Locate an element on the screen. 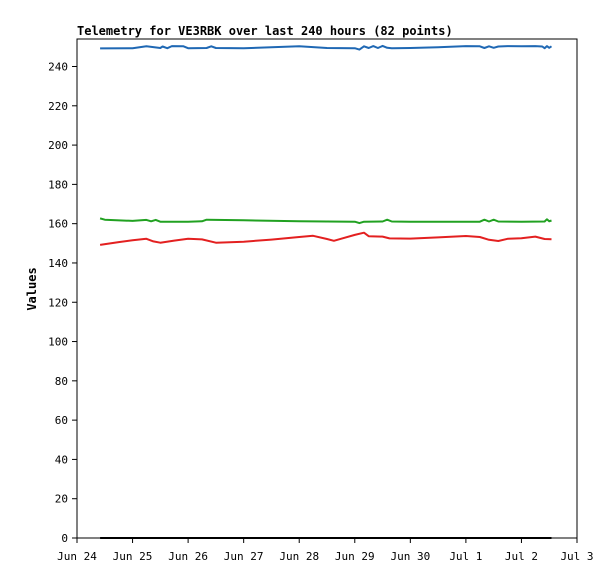 This screenshot has width=615, height=579. x-tick-label: Jul 1 is located at coordinates (465, 556).